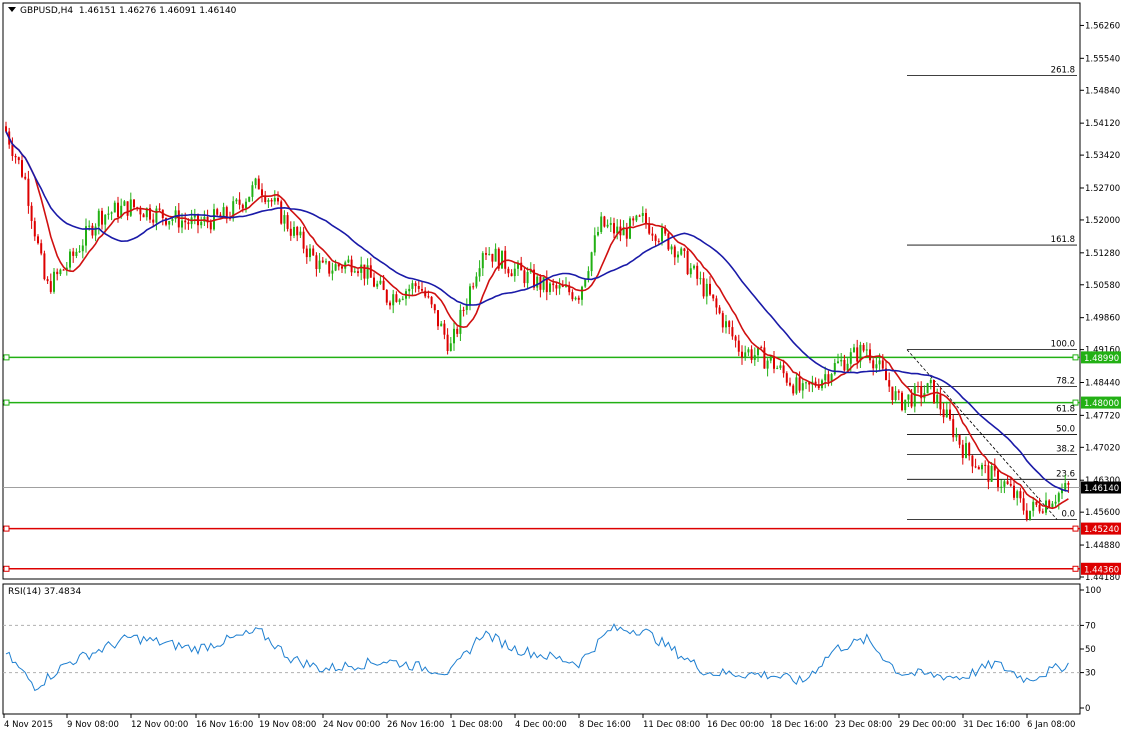  What do you see at coordinates (159, 725) in the screenshot?
I see `time-tick-label: 12 Nov 00:00` at bounding box center [159, 725].